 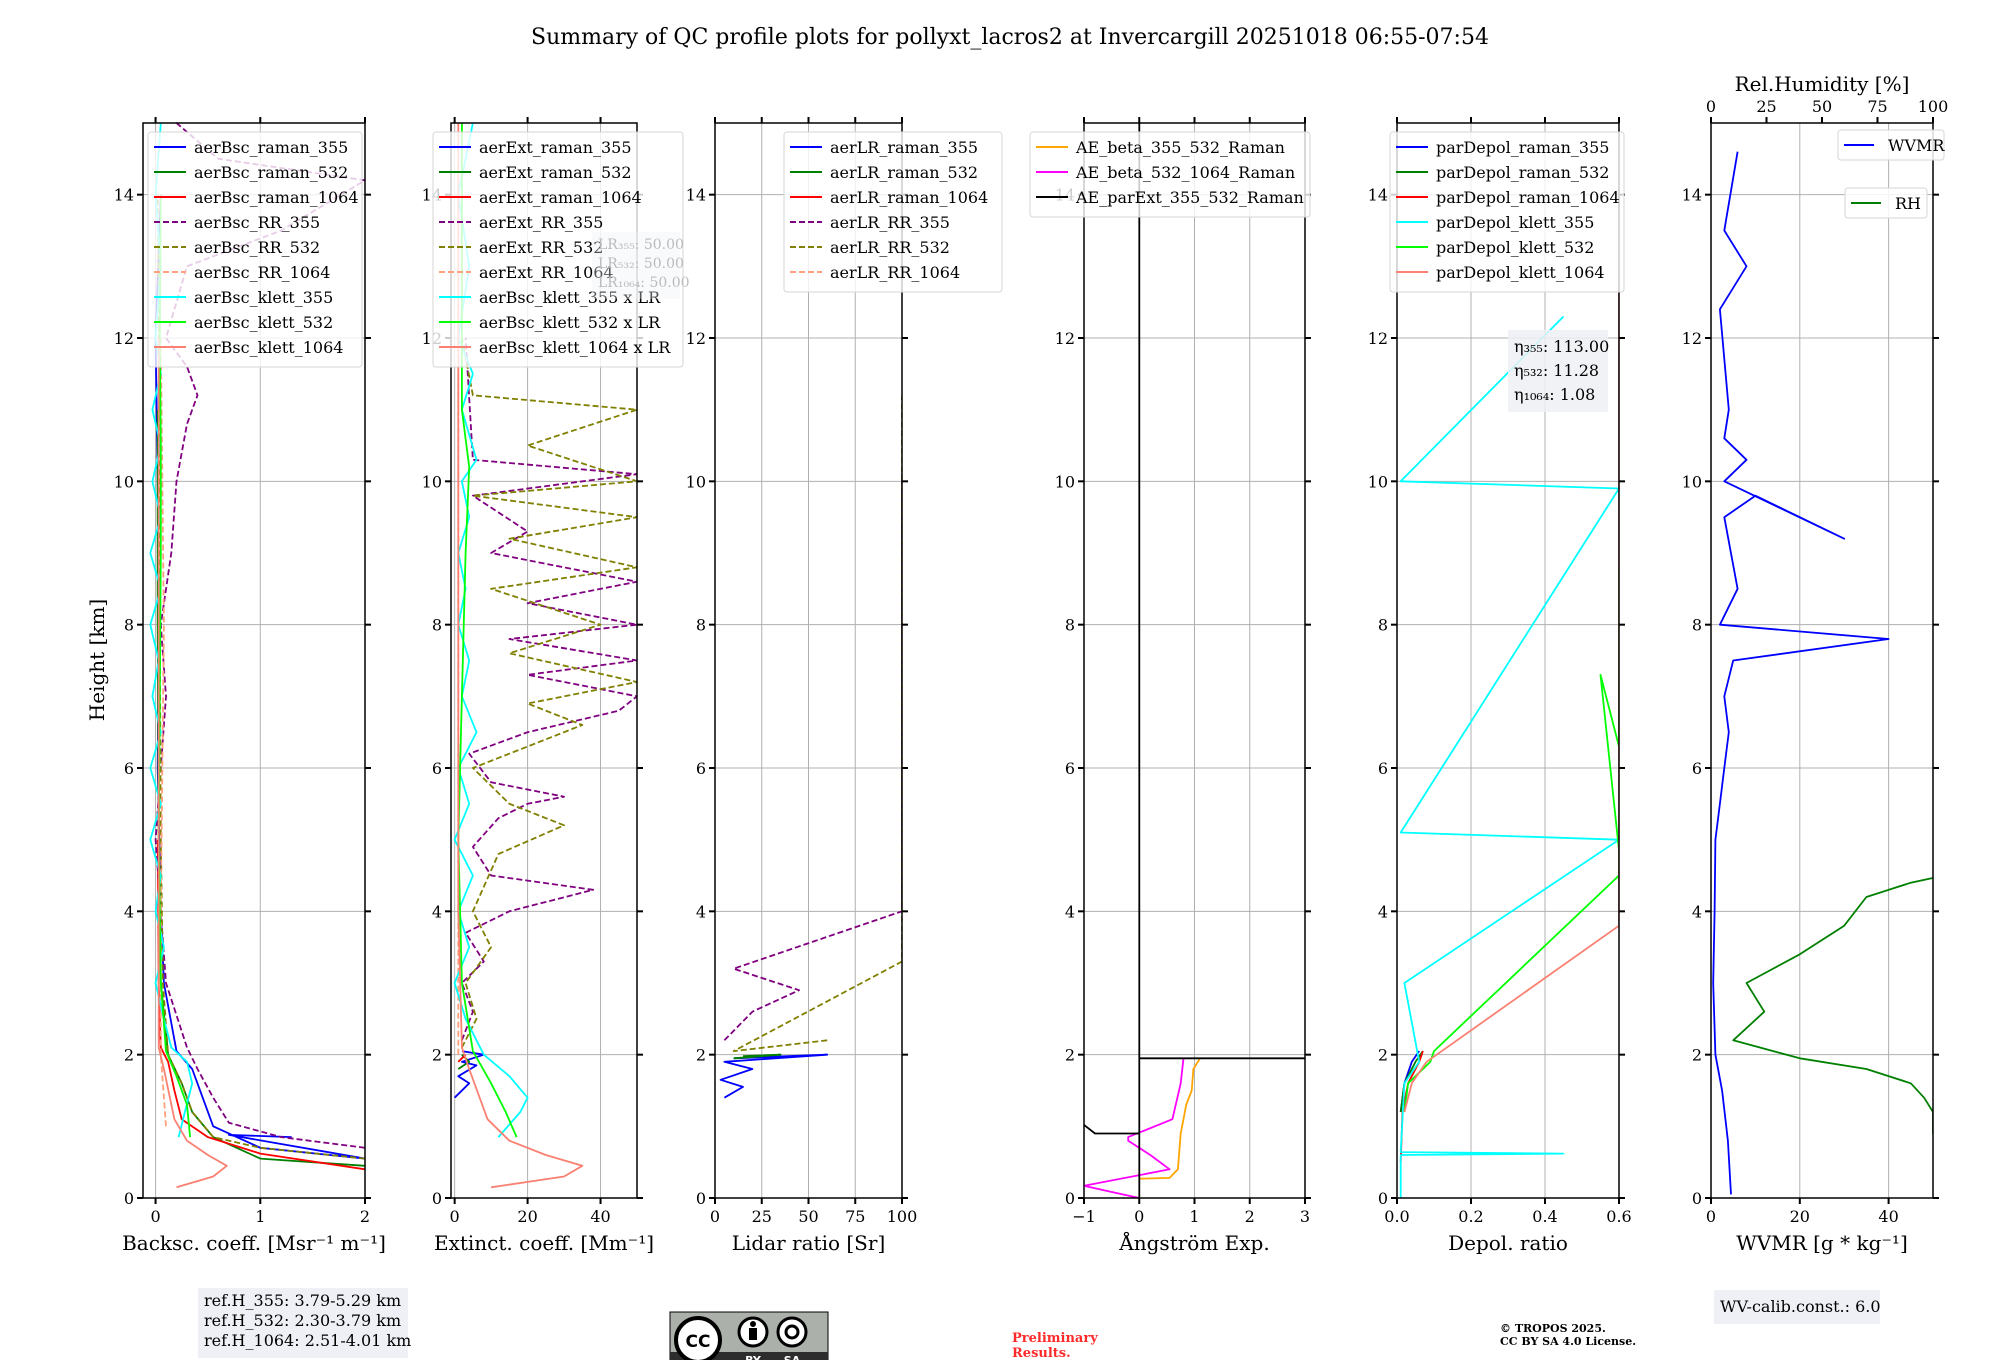 I want to click on series-group-lidar-ratio, so click(x=810, y=747).